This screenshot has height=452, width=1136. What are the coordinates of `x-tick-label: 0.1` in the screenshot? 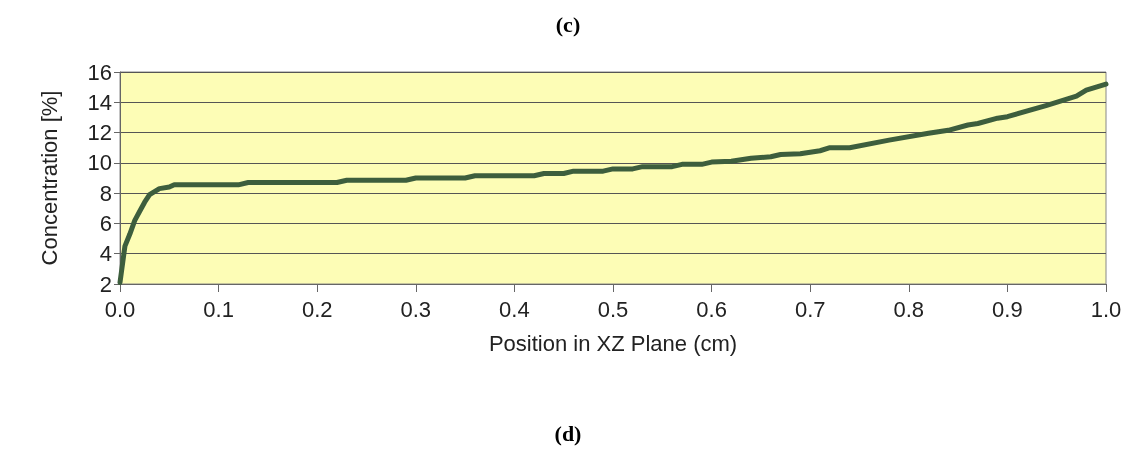 It's located at (218, 309).